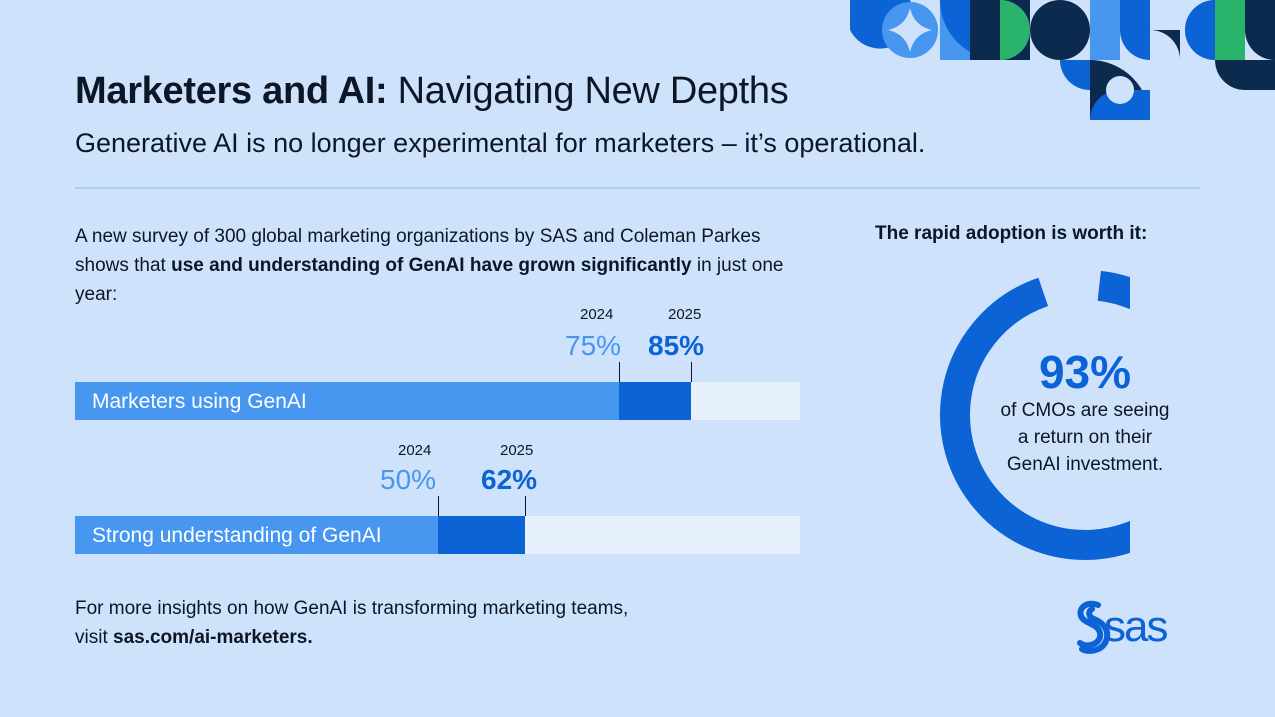 This screenshot has width=1275, height=717. Describe the element at coordinates (438, 506) in the screenshot. I see `bar-2-tick-old` at that location.